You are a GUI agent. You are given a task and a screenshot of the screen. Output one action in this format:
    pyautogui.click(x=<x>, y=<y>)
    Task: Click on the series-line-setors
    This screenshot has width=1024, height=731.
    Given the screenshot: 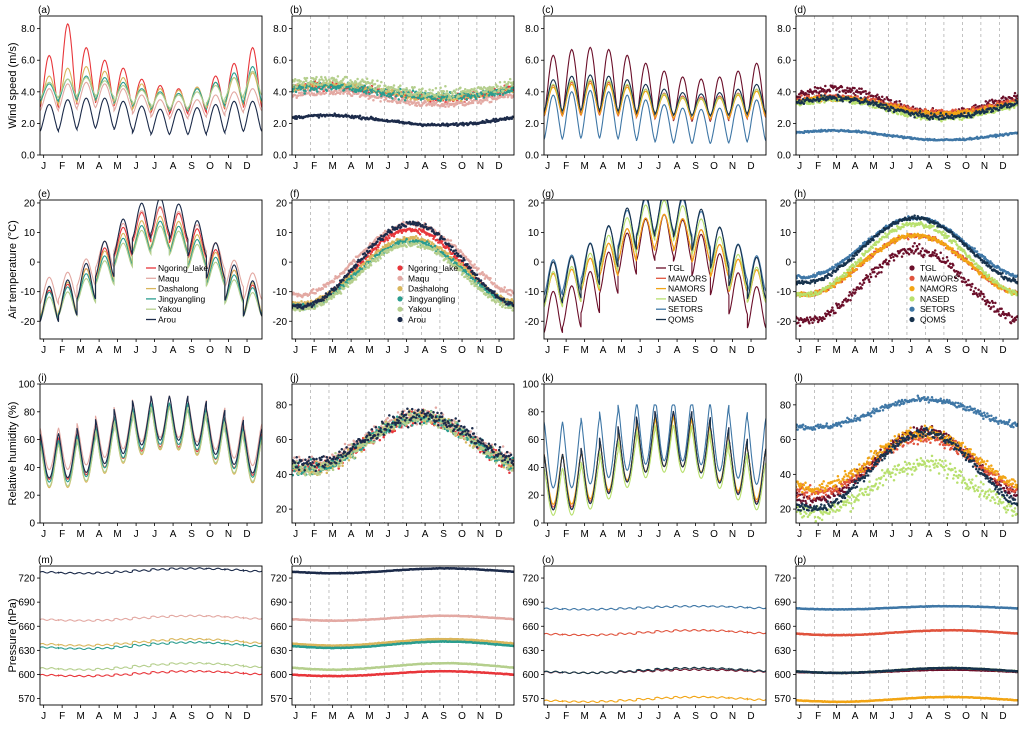 What is the action you would take?
    pyautogui.click(x=655, y=117)
    